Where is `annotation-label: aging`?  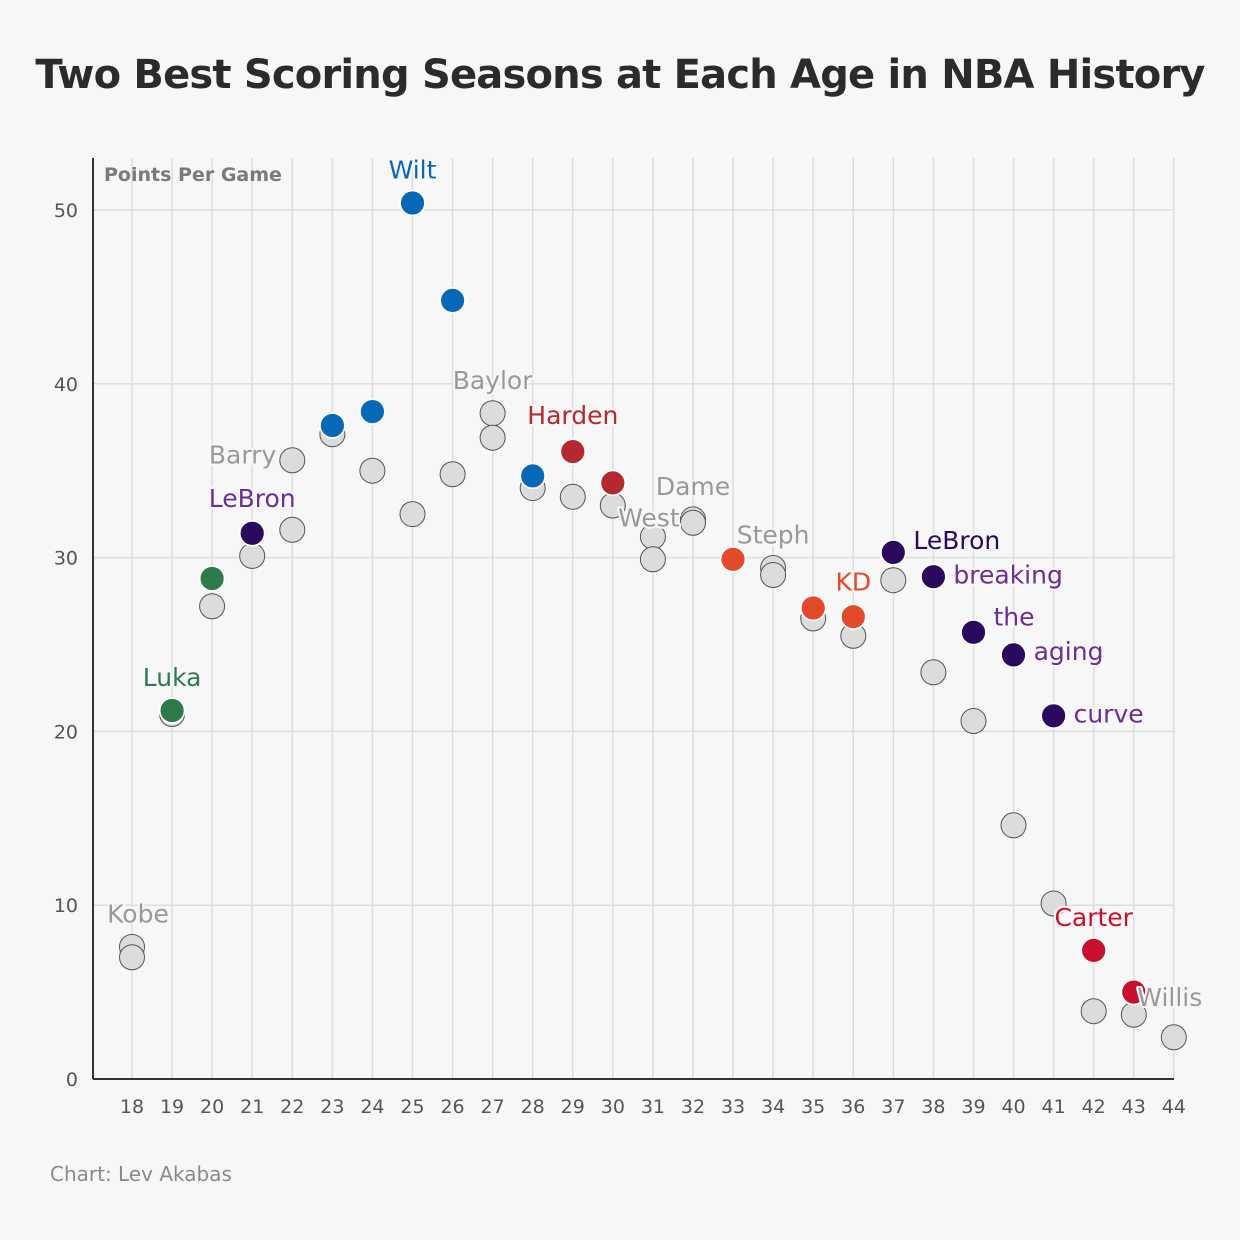 annotation-label: aging is located at coordinates (1069, 651).